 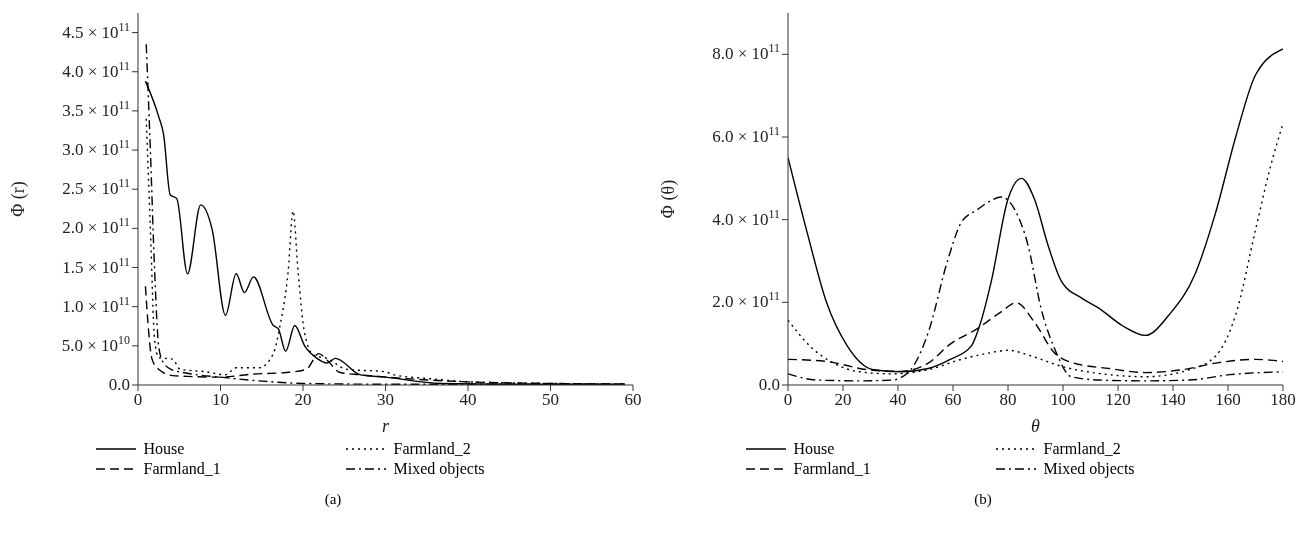 What do you see at coordinates (96, 343) in the screenshot?
I see `y-tick-label: 5.0 × 10$^{10}$` at bounding box center [96, 343].